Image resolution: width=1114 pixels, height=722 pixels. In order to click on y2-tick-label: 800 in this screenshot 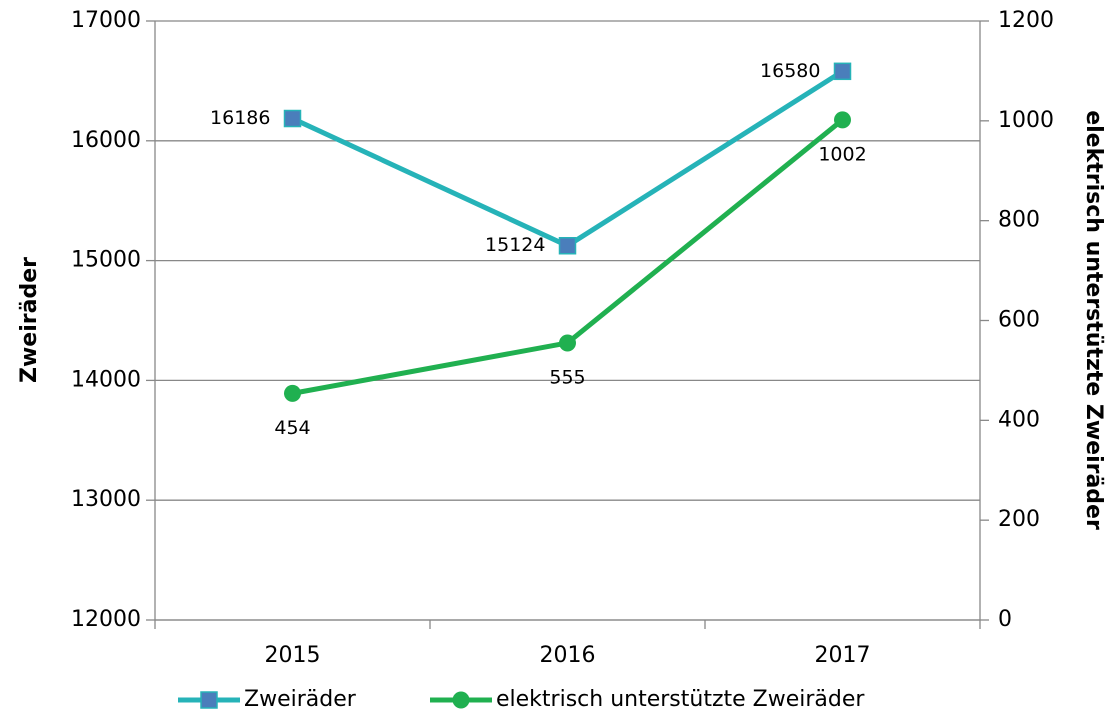, I will do `click(1019, 220)`.